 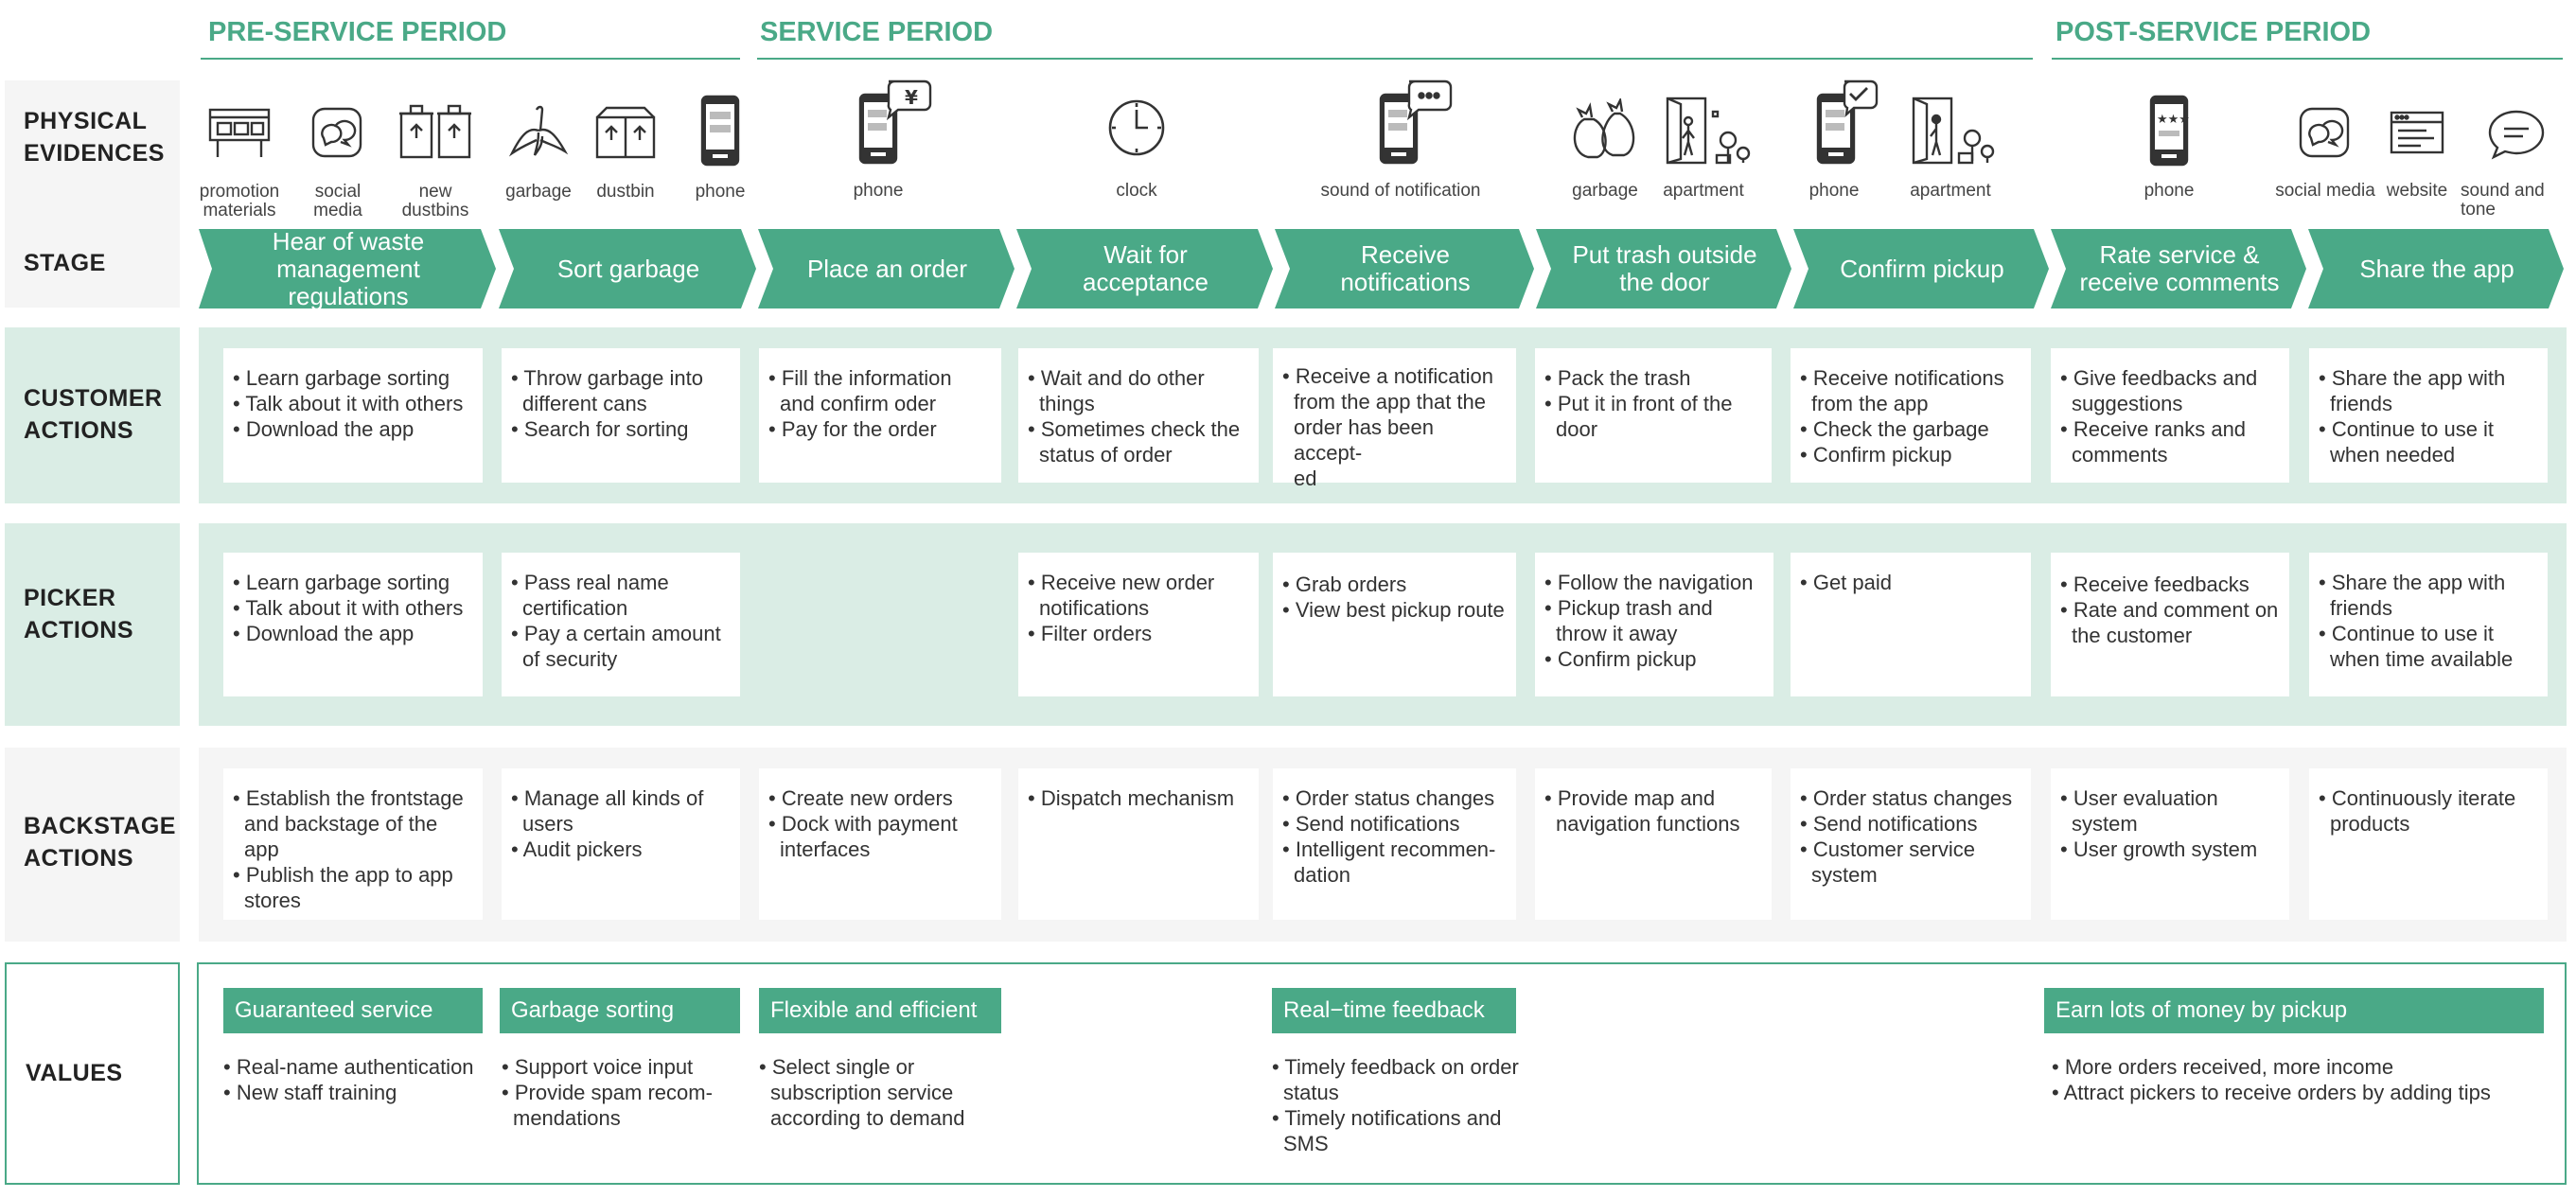 What do you see at coordinates (2516, 134) in the screenshot?
I see `speech-bubble-icon` at bounding box center [2516, 134].